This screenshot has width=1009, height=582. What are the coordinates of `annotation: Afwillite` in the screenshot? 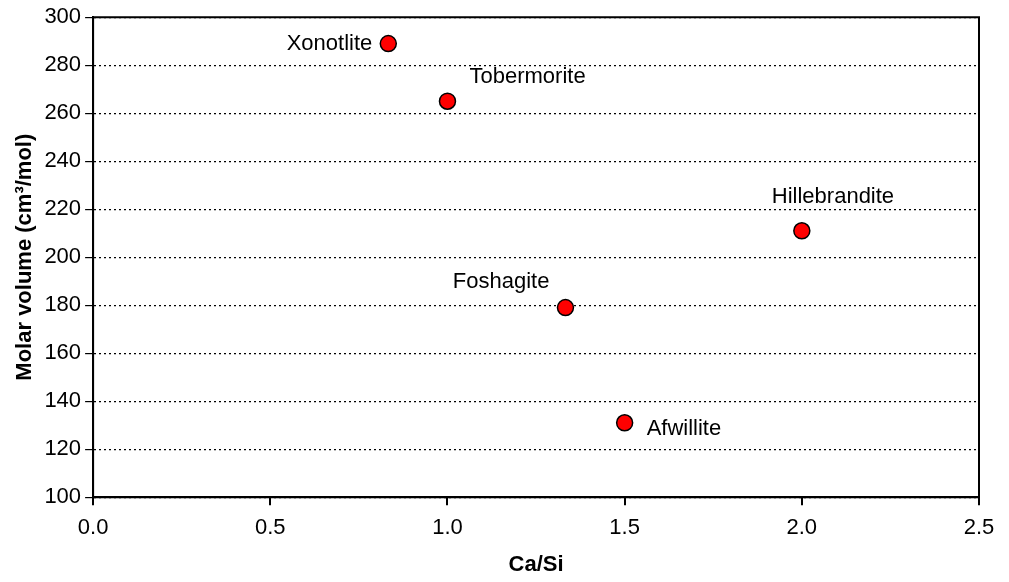 It's located at (684, 427).